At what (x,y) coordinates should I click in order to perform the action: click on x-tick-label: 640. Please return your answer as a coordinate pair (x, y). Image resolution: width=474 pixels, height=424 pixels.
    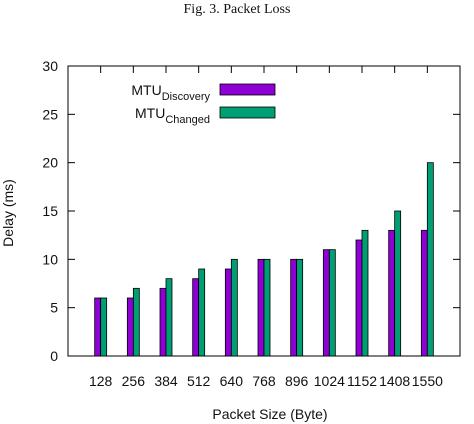
    Looking at the image, I should click on (232, 381).